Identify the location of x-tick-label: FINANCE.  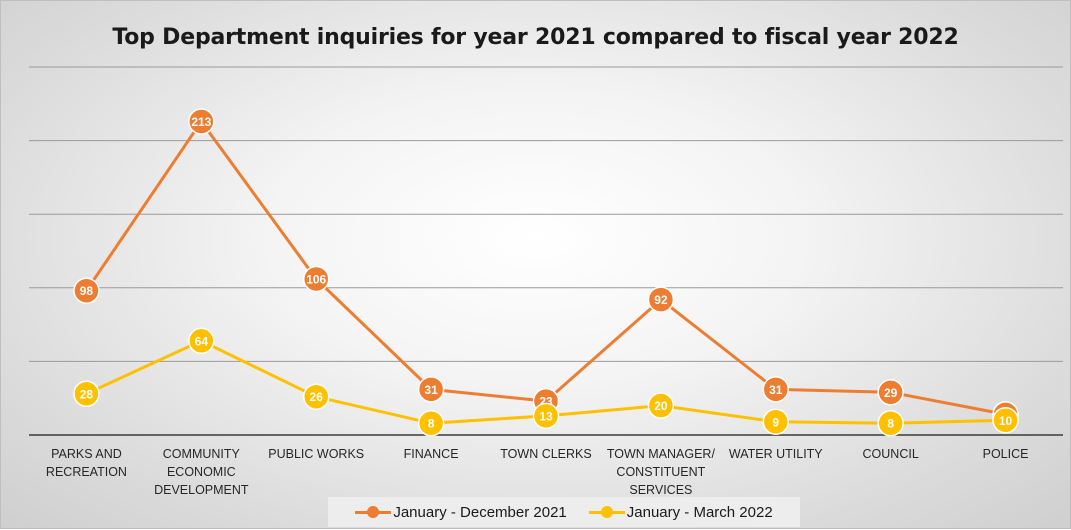
(431, 454).